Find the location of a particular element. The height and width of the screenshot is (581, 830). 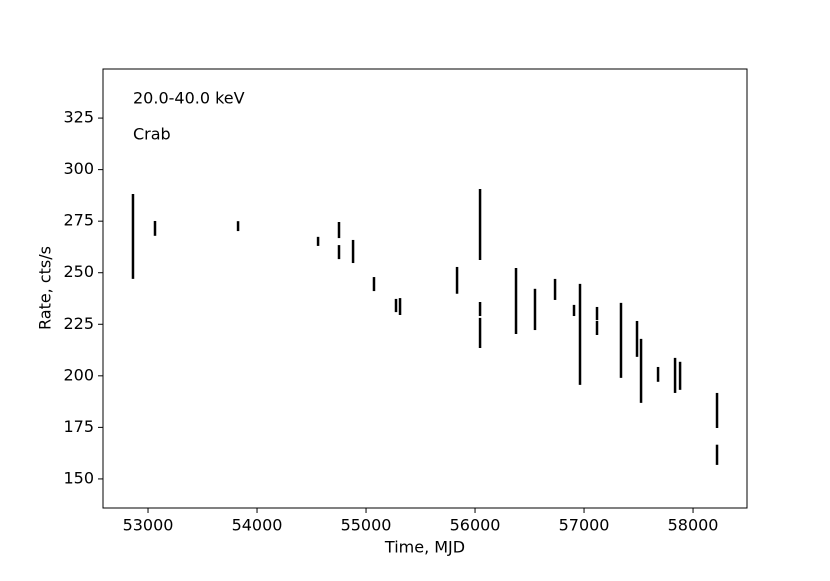

y-tick-label: 150 is located at coordinates (78, 477).